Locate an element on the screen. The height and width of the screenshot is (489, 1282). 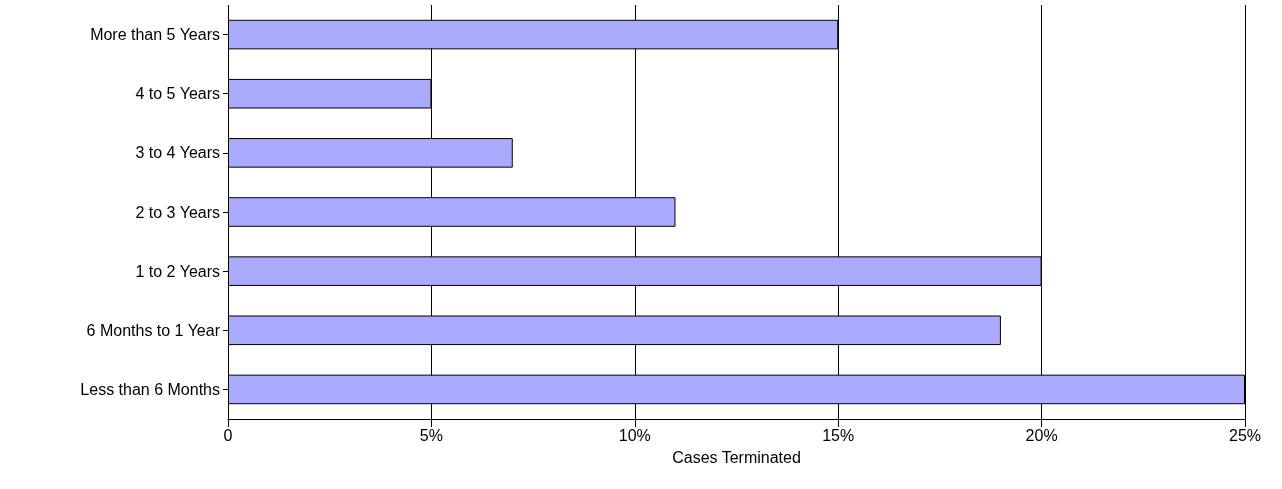
y-tick-label: 1 to 2 Years is located at coordinates (177, 271).